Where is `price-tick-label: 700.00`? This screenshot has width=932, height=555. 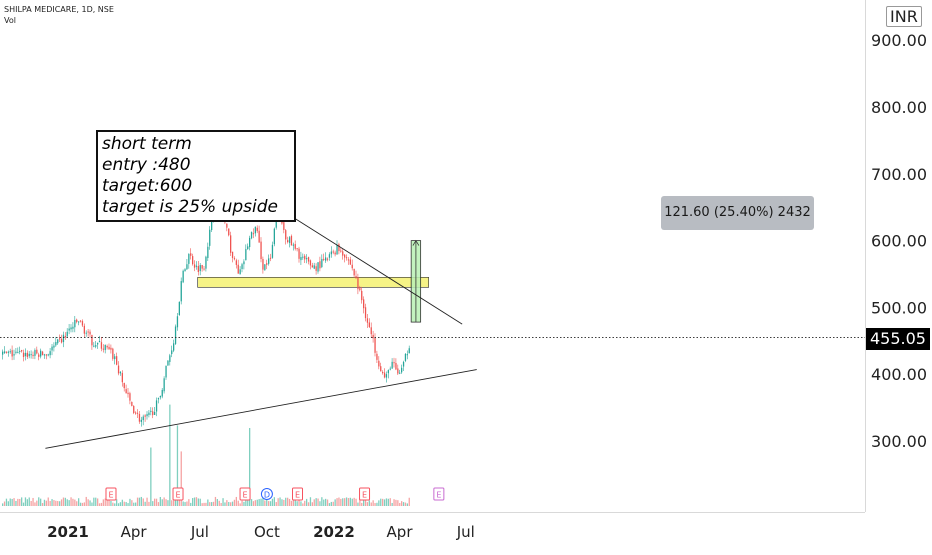 price-tick-label: 700.00 is located at coordinates (899, 174).